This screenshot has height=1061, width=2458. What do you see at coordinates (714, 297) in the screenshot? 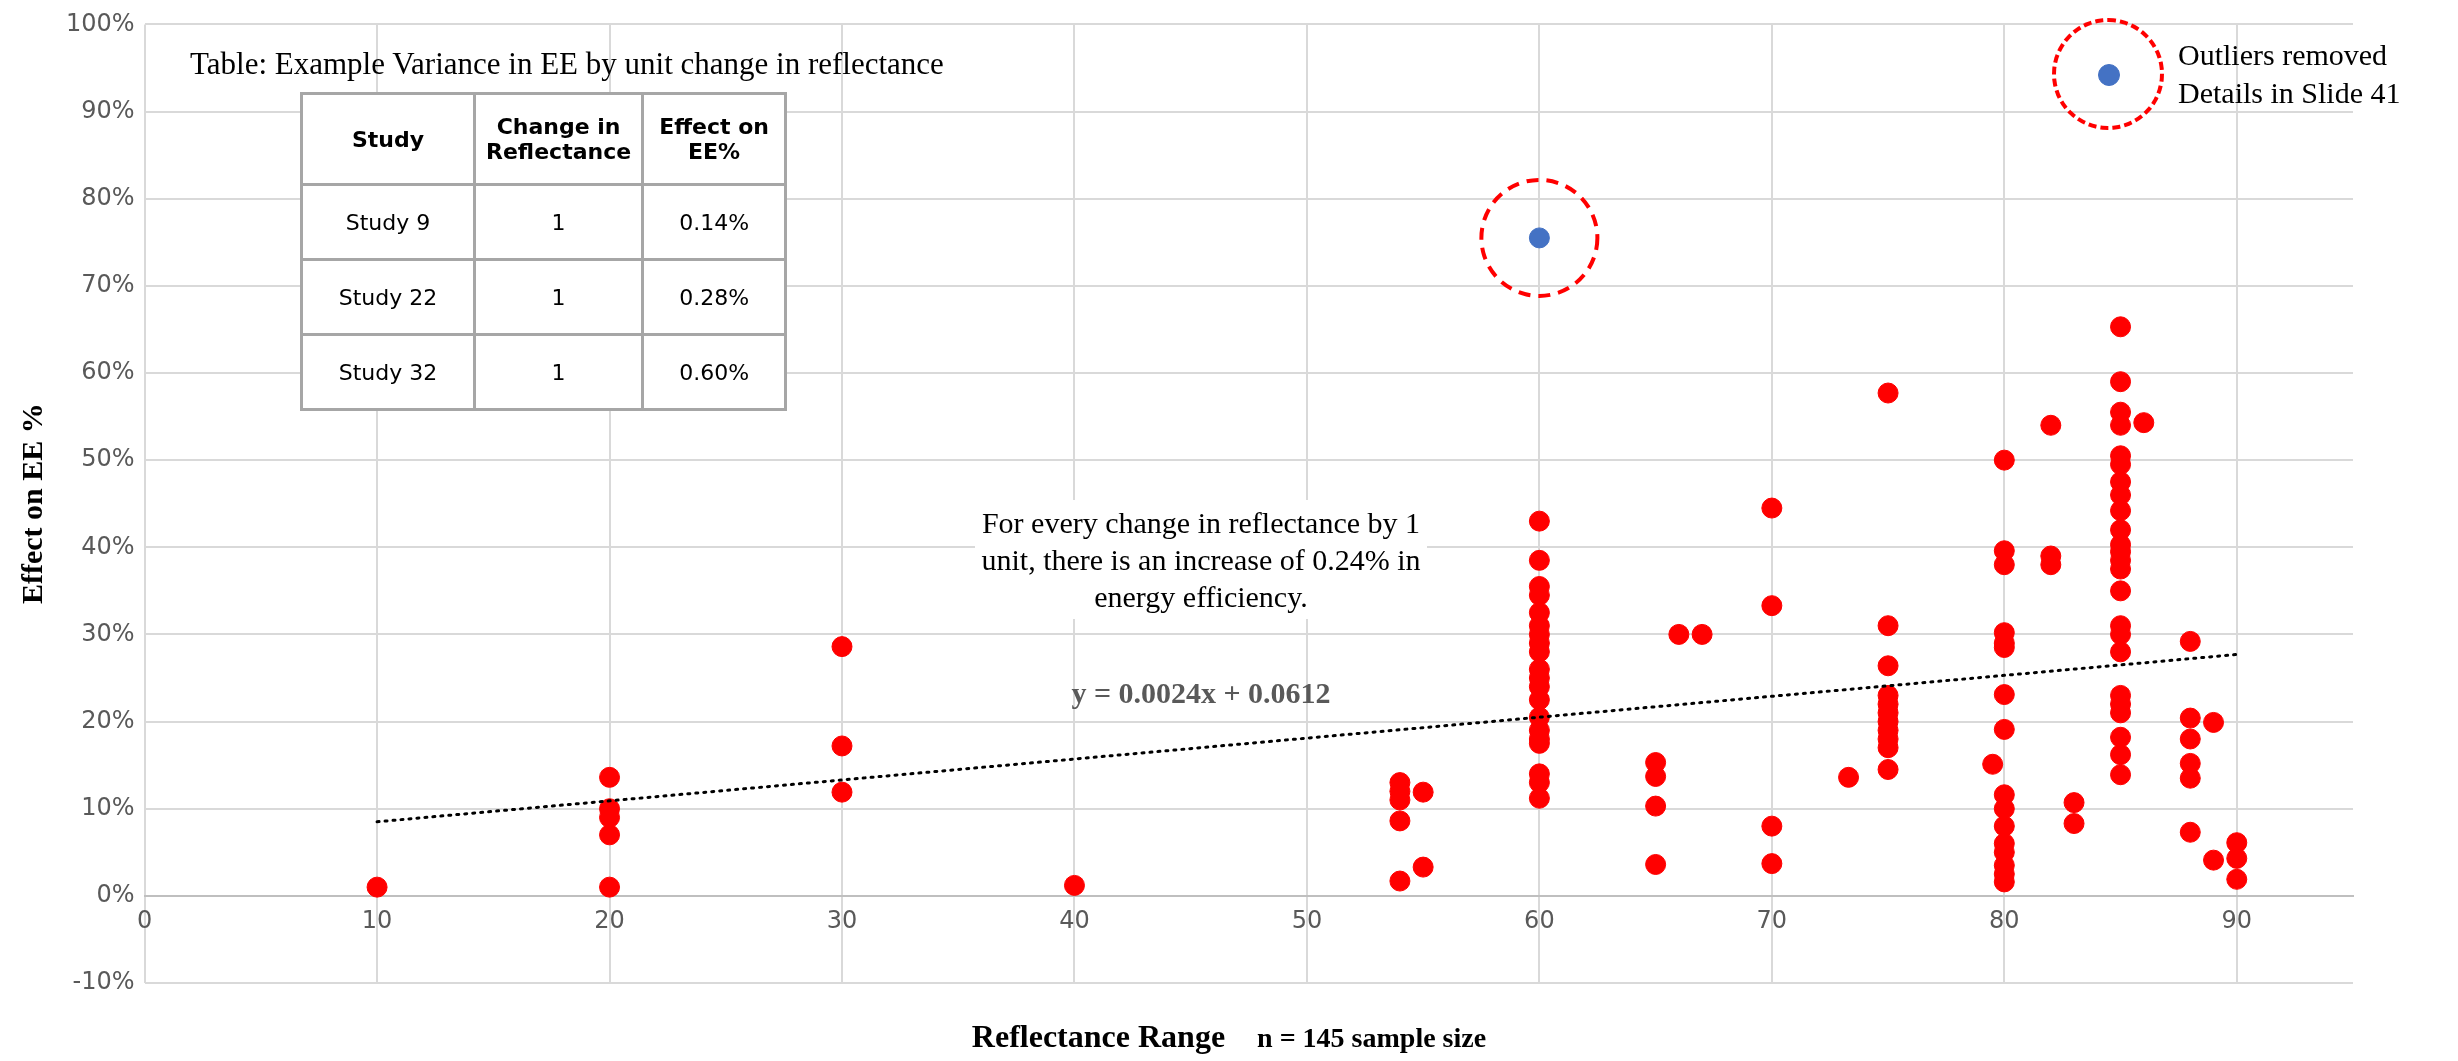
I see `annotation: 0.28%` at bounding box center [714, 297].